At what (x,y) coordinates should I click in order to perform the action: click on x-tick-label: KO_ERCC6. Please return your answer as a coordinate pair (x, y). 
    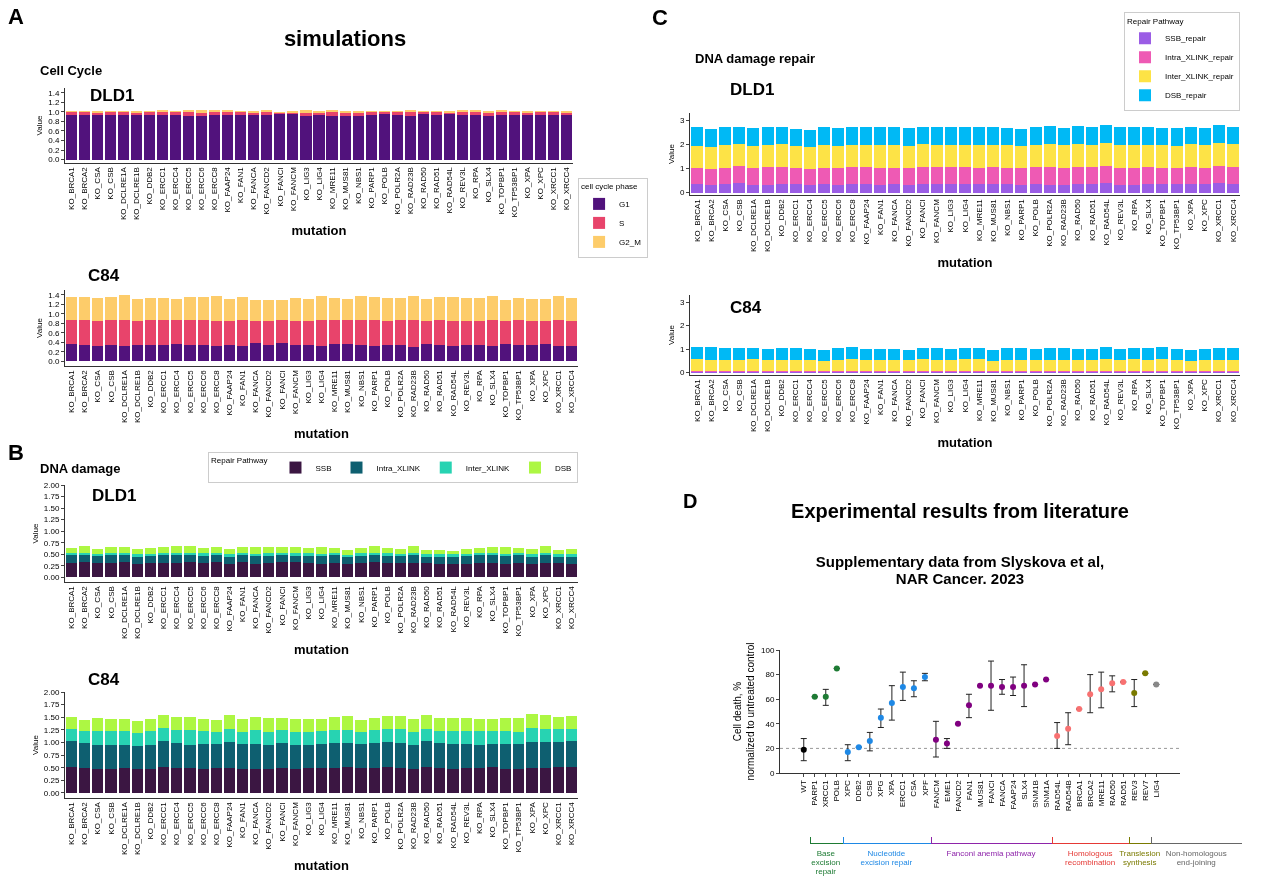
    Looking at the image, I should click on (838, 400).